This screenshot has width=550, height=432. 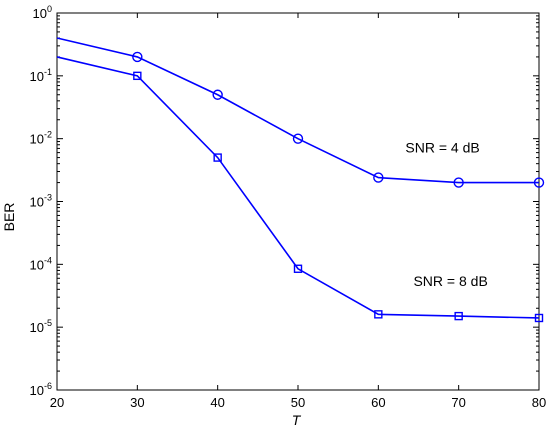 I want to click on x-tick-label: 30, so click(x=137, y=402).